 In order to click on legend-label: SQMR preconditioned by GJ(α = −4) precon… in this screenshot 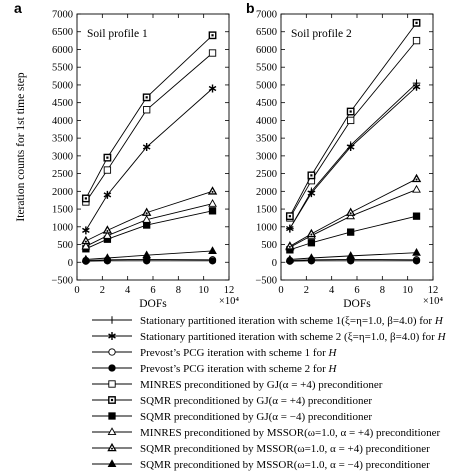, I will do `click(256, 417)`.